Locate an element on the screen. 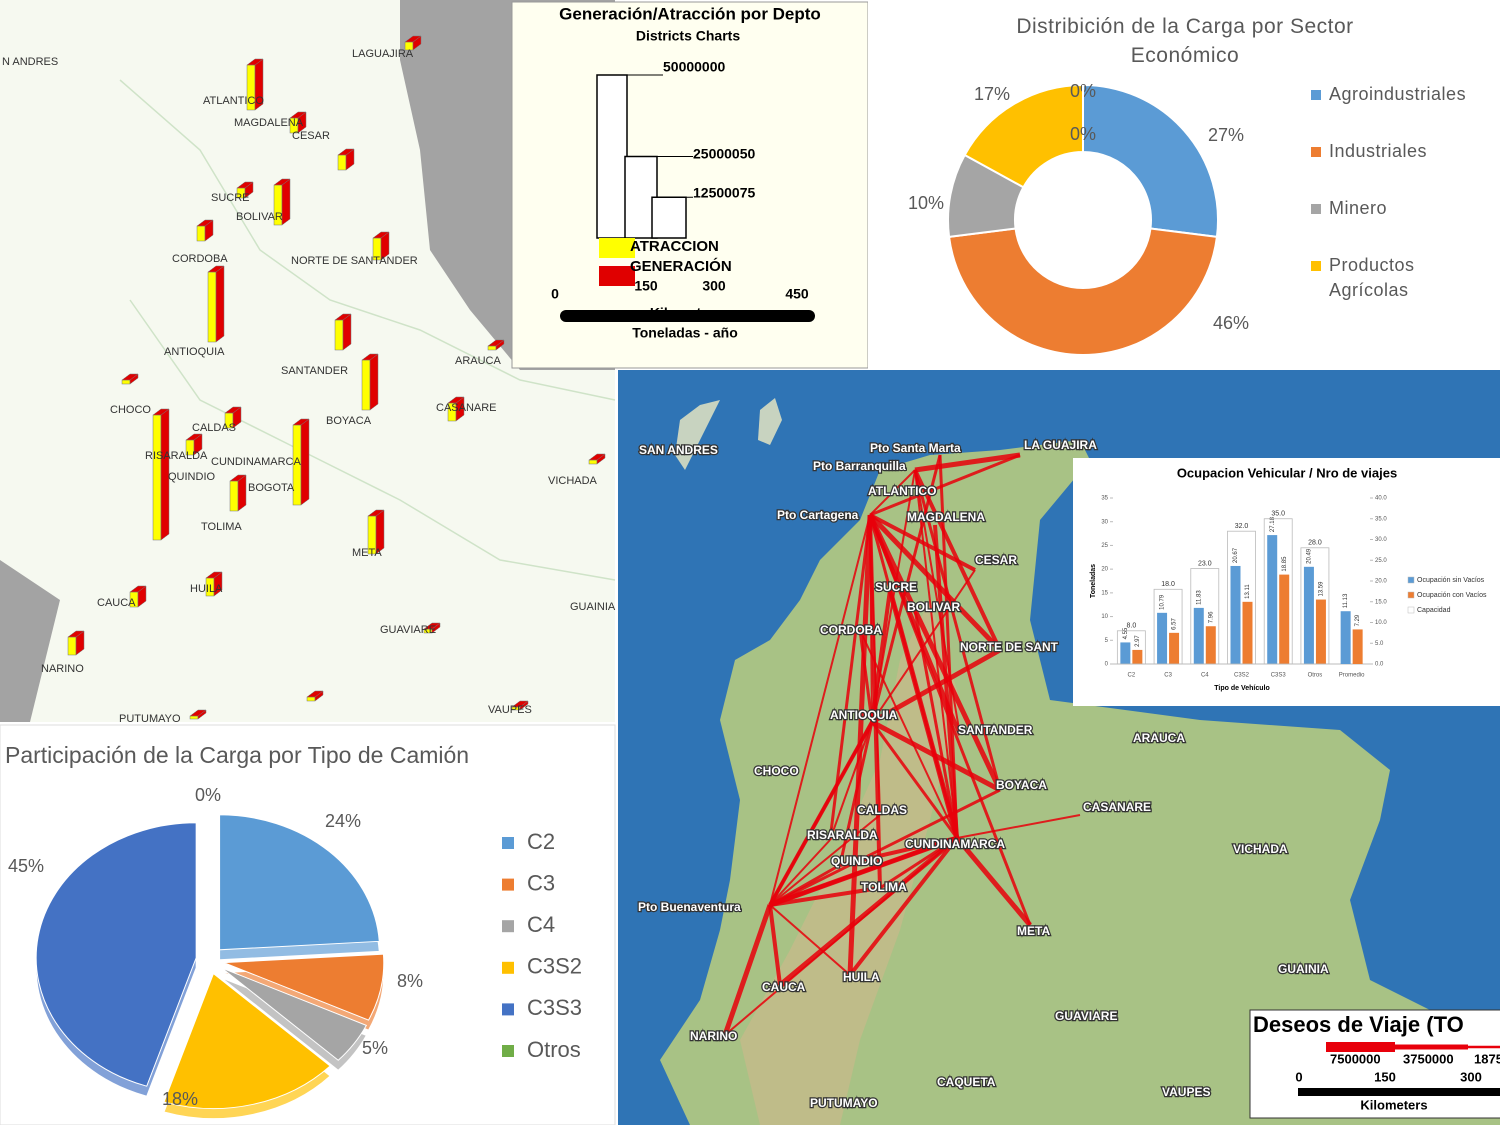 This screenshot has width=1500, height=1125. department-label: META is located at coordinates (367, 553).